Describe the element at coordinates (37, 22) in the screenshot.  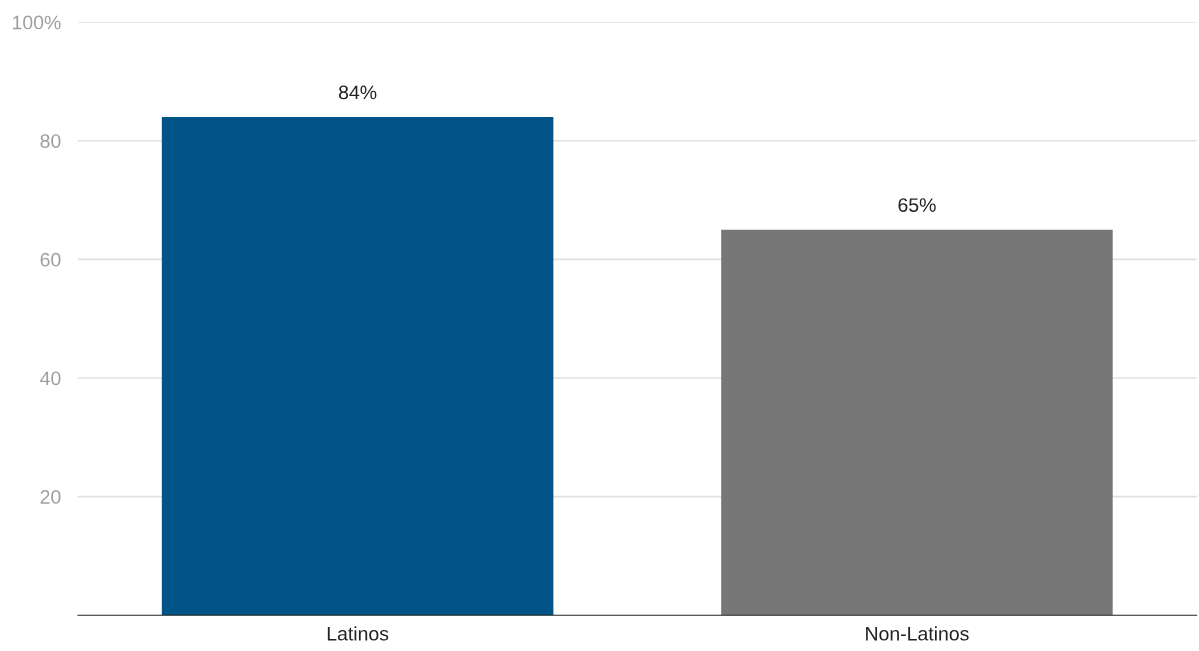
I see `y-tick-label: 100%` at that location.